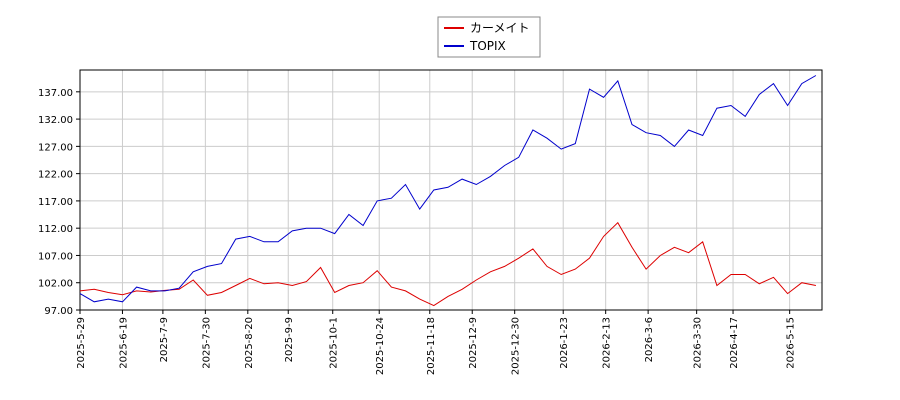 This screenshot has width=900, height=400. I want to click on y-tick-label: 137.00, so click(55, 93).